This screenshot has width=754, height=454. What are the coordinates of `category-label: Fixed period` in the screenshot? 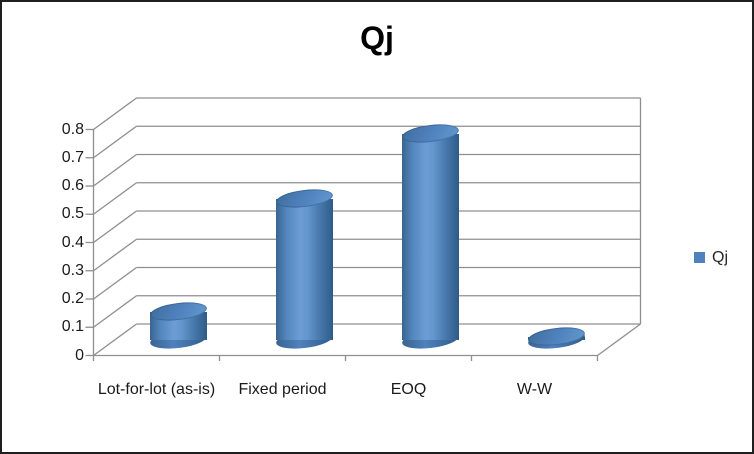 It's located at (282, 389).